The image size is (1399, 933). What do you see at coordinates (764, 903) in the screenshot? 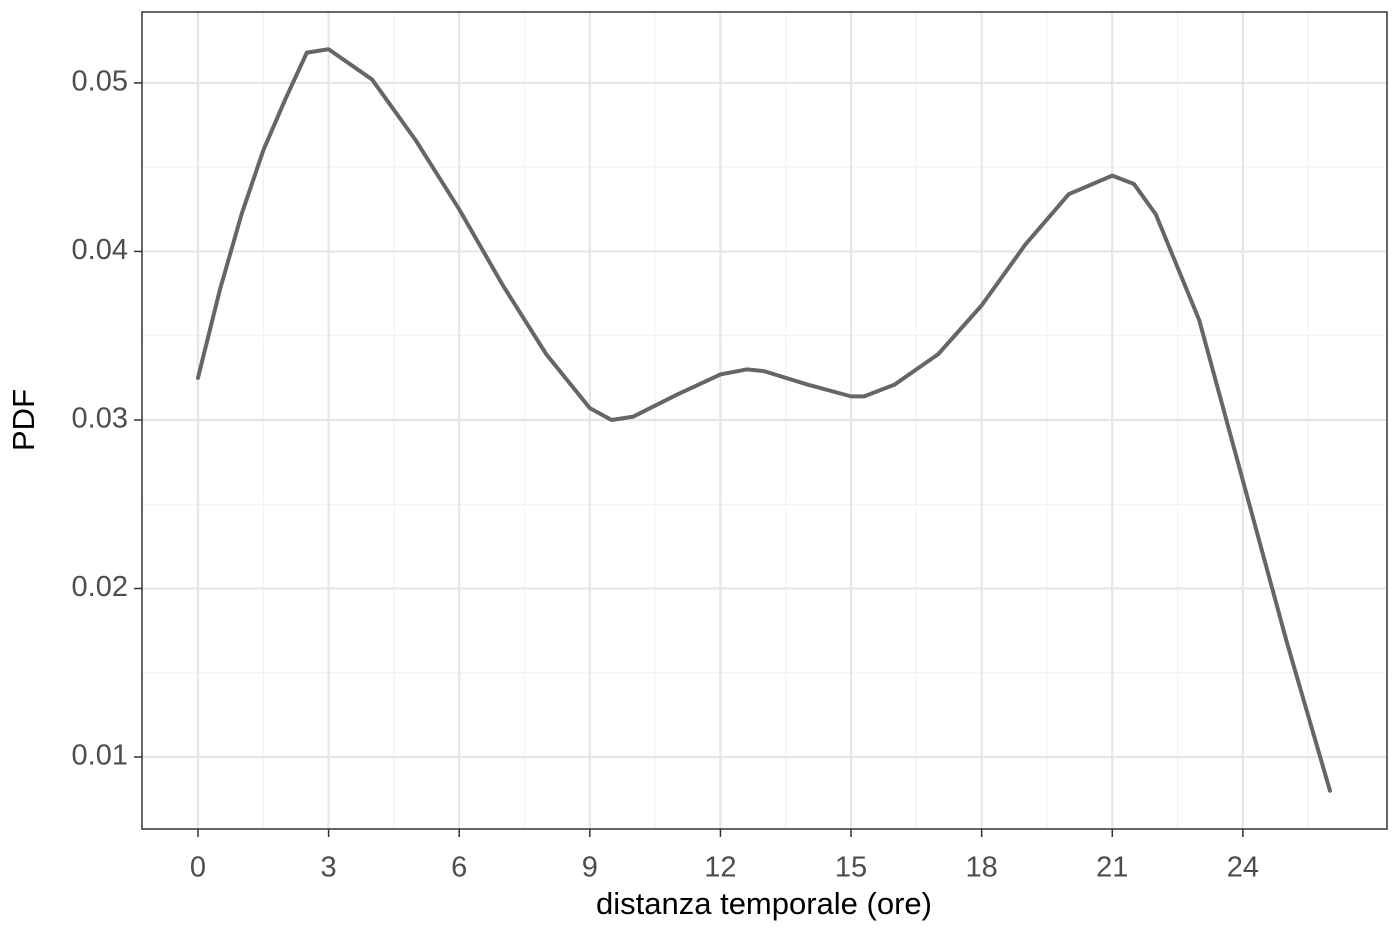
I see `x-axis-title: distanza temporale (ore)` at bounding box center [764, 903].